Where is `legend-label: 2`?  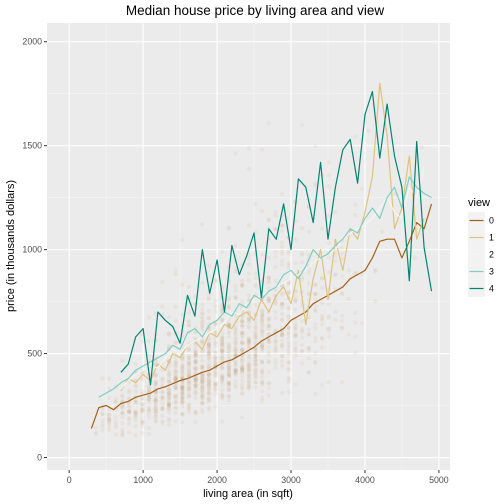
legend-label: 2 is located at coordinates (491, 255).